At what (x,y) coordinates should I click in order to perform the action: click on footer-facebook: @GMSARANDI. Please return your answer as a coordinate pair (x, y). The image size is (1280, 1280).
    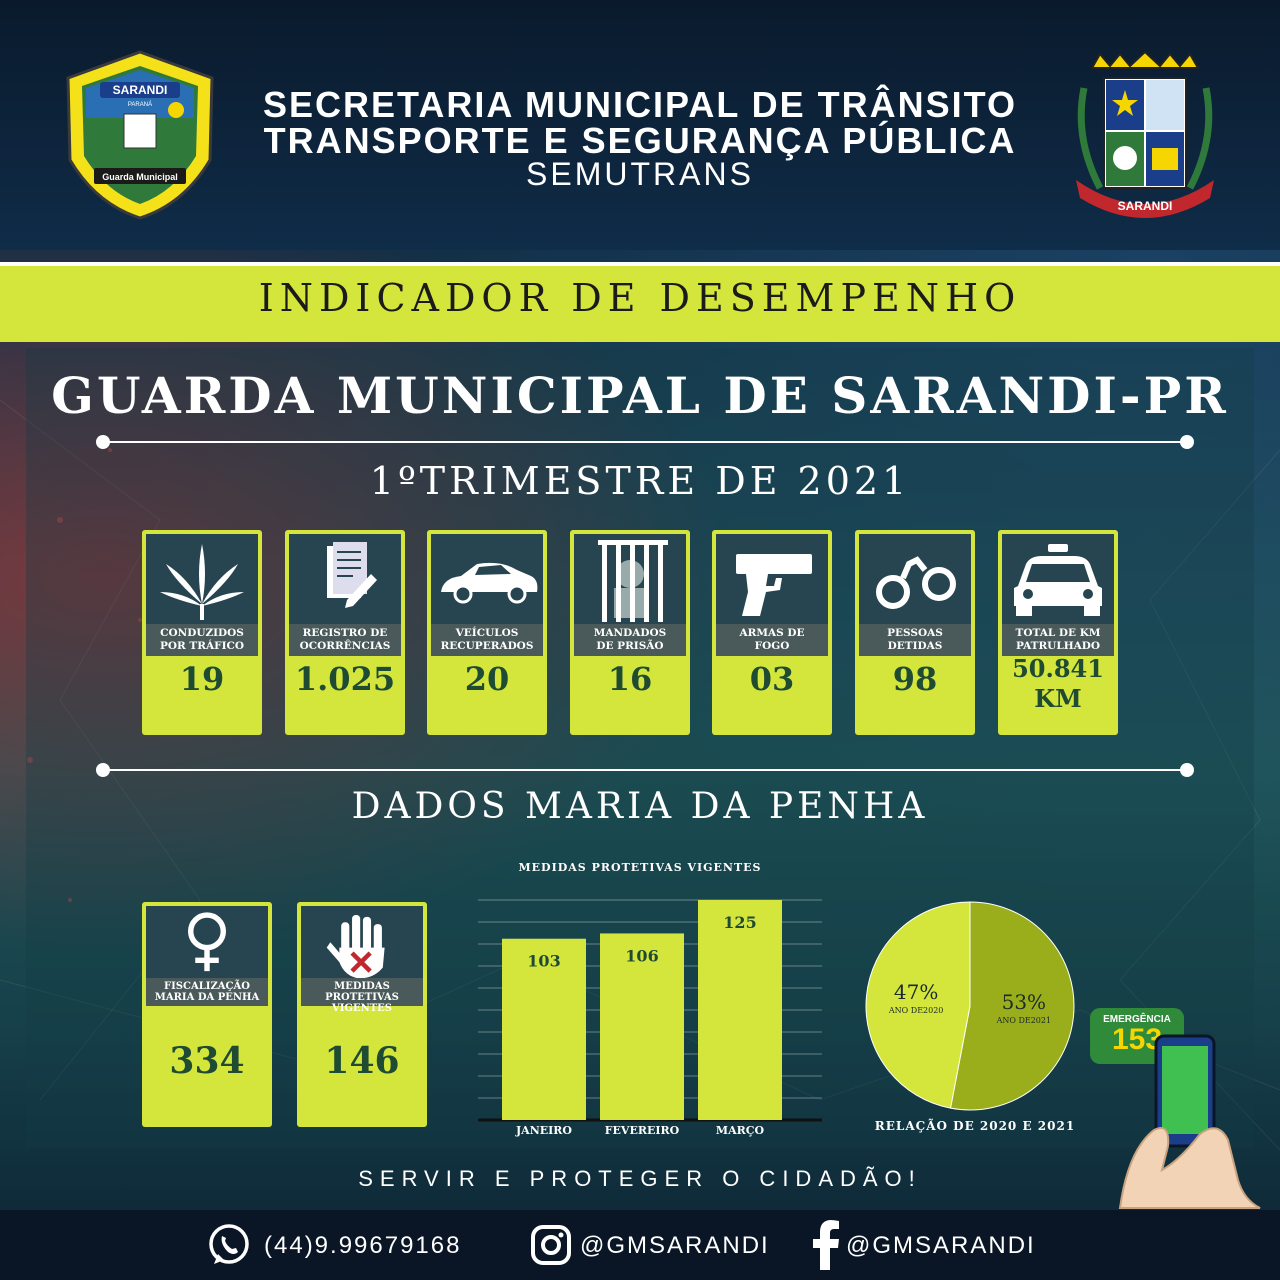
    Looking at the image, I should click on (941, 1245).